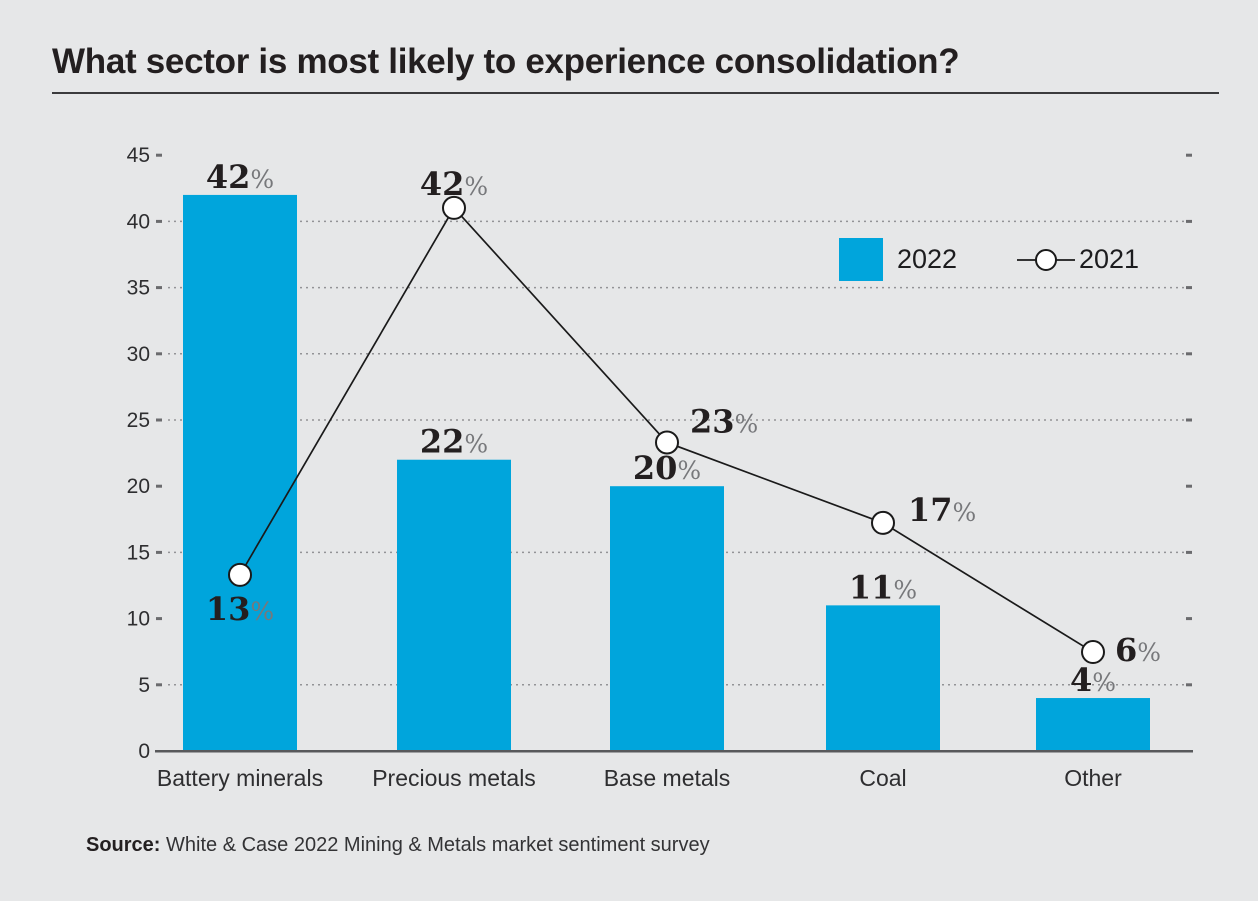 Image resolution: width=1258 pixels, height=901 pixels. I want to click on y-tick-label-35: 35, so click(138, 288).